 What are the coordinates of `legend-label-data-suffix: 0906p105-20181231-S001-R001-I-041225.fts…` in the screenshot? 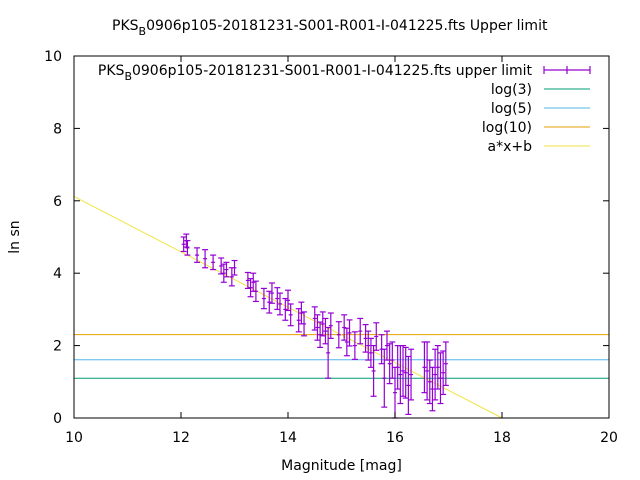 It's located at (332, 71).